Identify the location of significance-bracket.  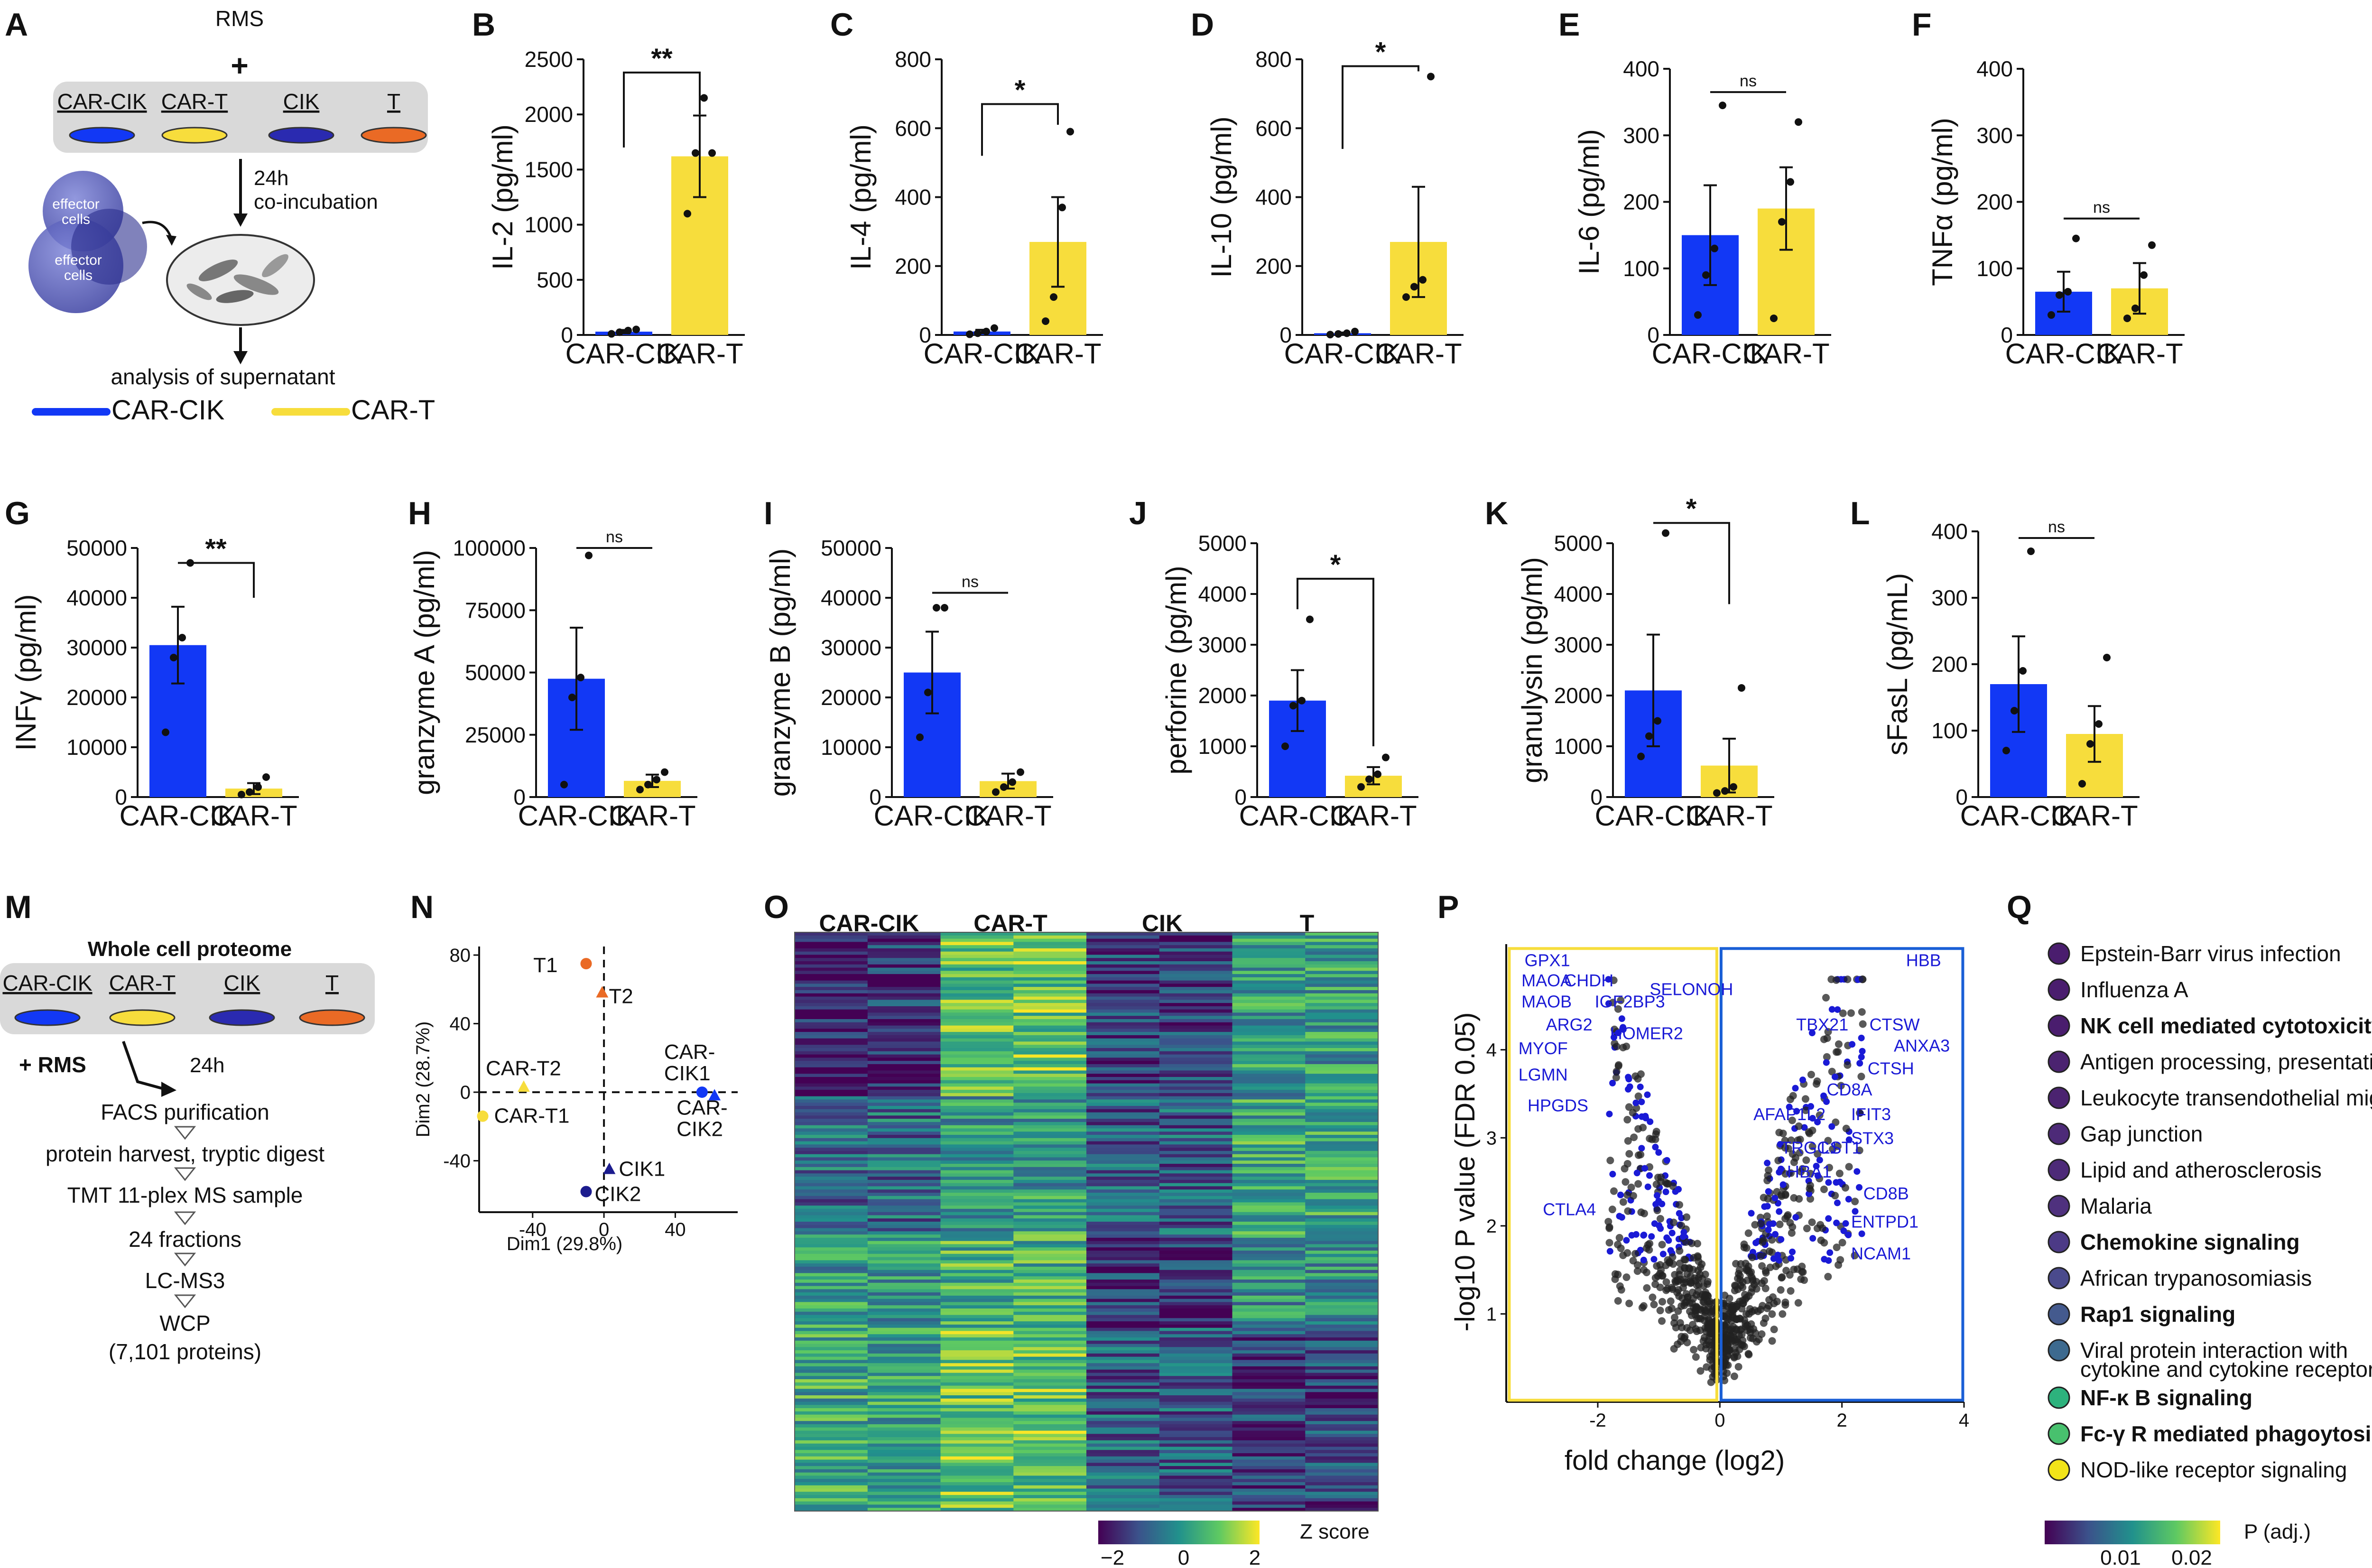
(1335, 661).